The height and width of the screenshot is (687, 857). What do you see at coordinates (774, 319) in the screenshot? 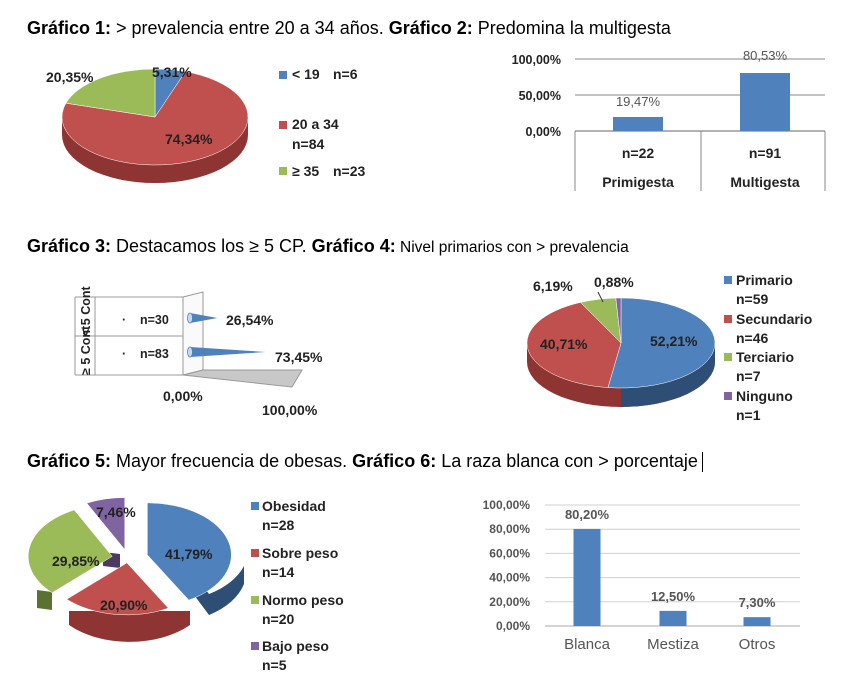
I see `grafico4-legend-name-1: Secundario` at bounding box center [774, 319].